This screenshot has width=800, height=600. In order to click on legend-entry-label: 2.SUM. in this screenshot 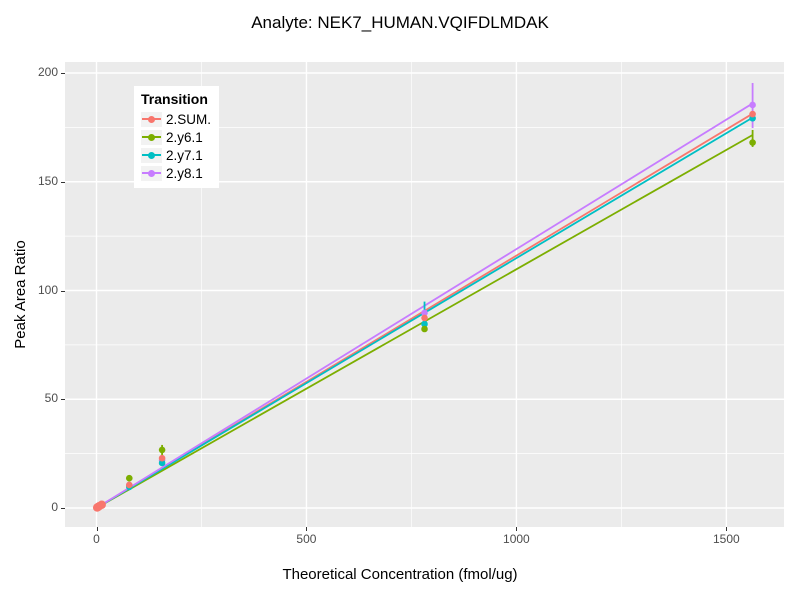, I will do `click(189, 119)`.